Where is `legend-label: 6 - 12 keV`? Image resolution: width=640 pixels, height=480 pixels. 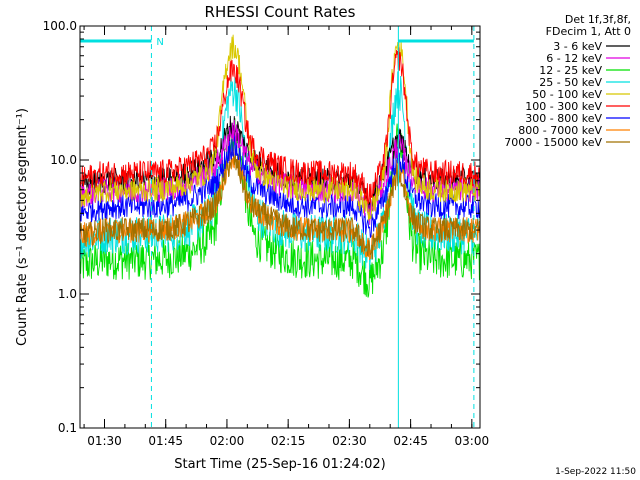 legend-label: 6 - 12 keV is located at coordinates (574, 58).